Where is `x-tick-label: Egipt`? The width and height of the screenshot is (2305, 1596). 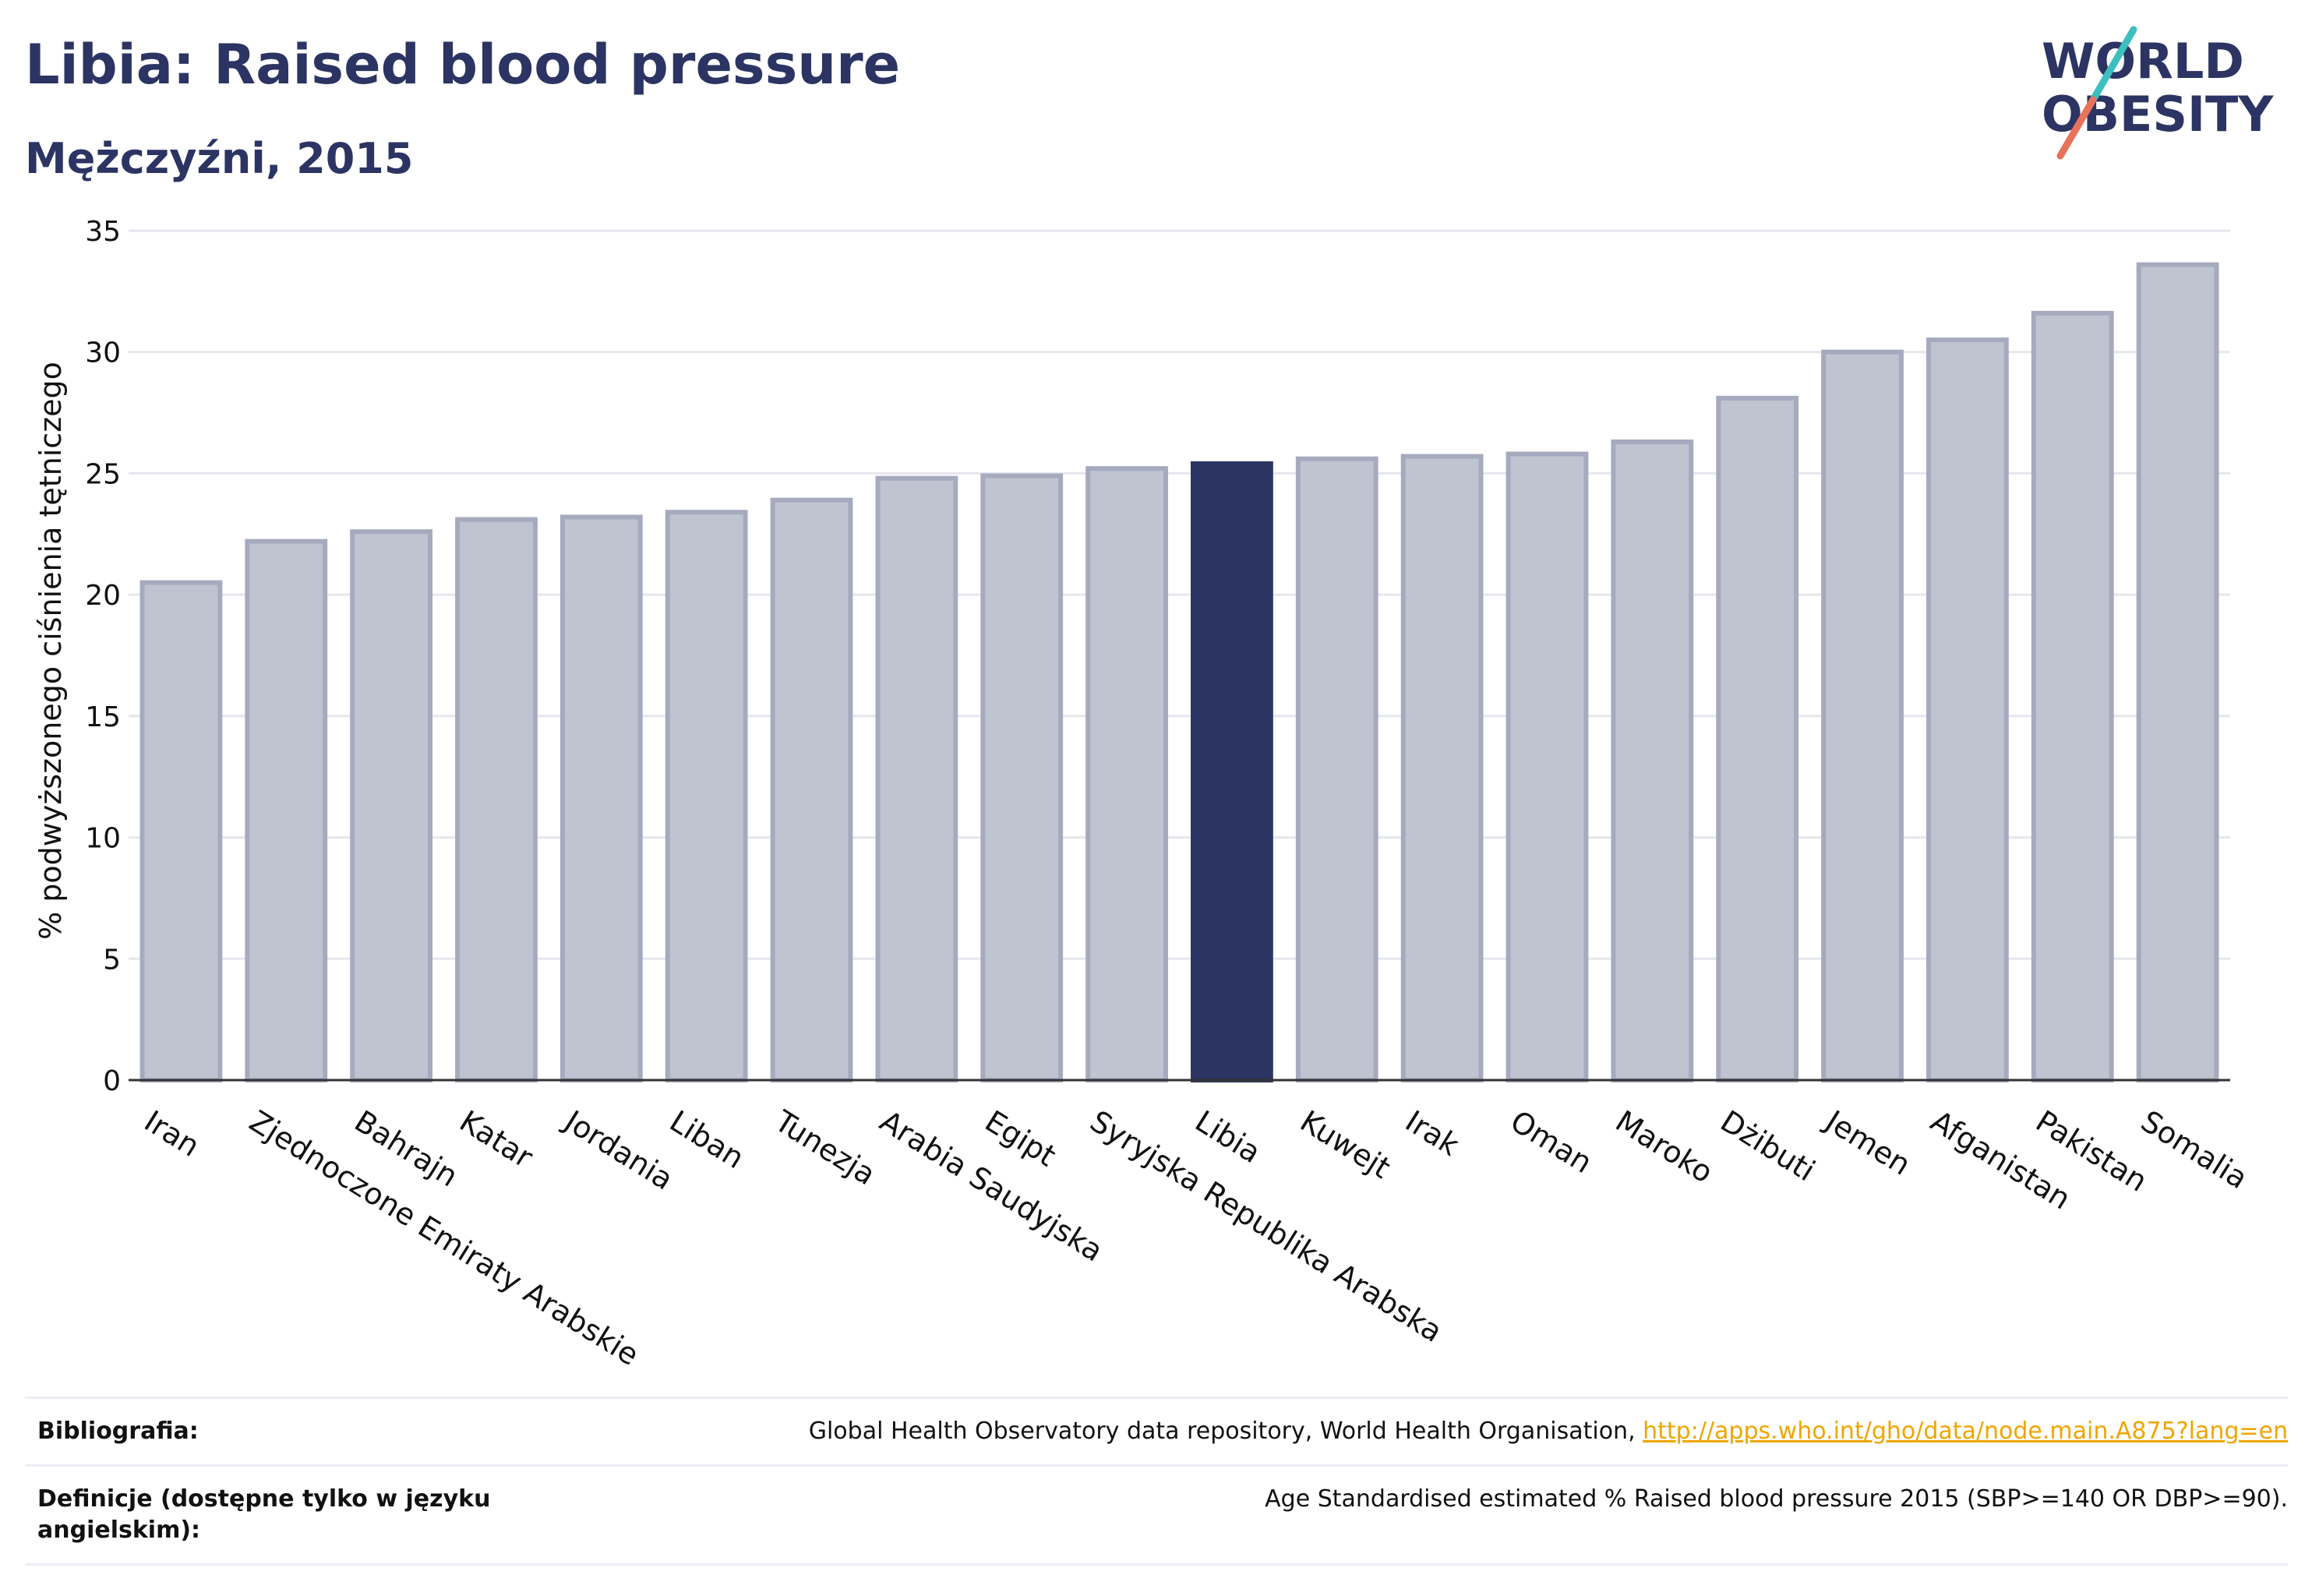
x-tick-label: Egipt is located at coordinates (1020, 1138).